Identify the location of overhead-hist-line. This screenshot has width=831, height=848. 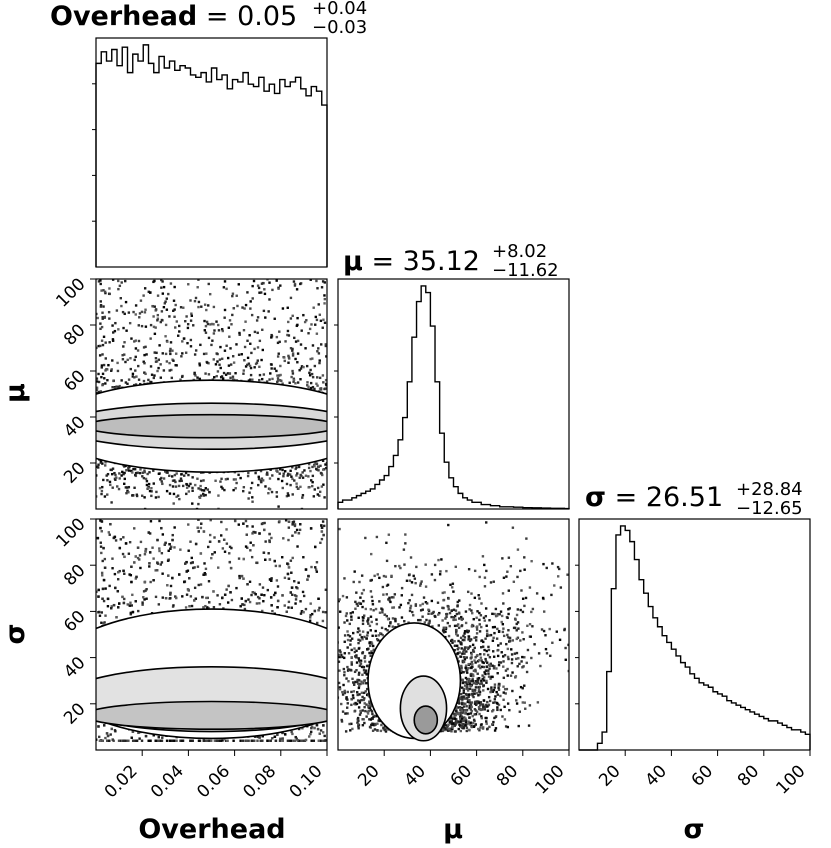
(211, 155).